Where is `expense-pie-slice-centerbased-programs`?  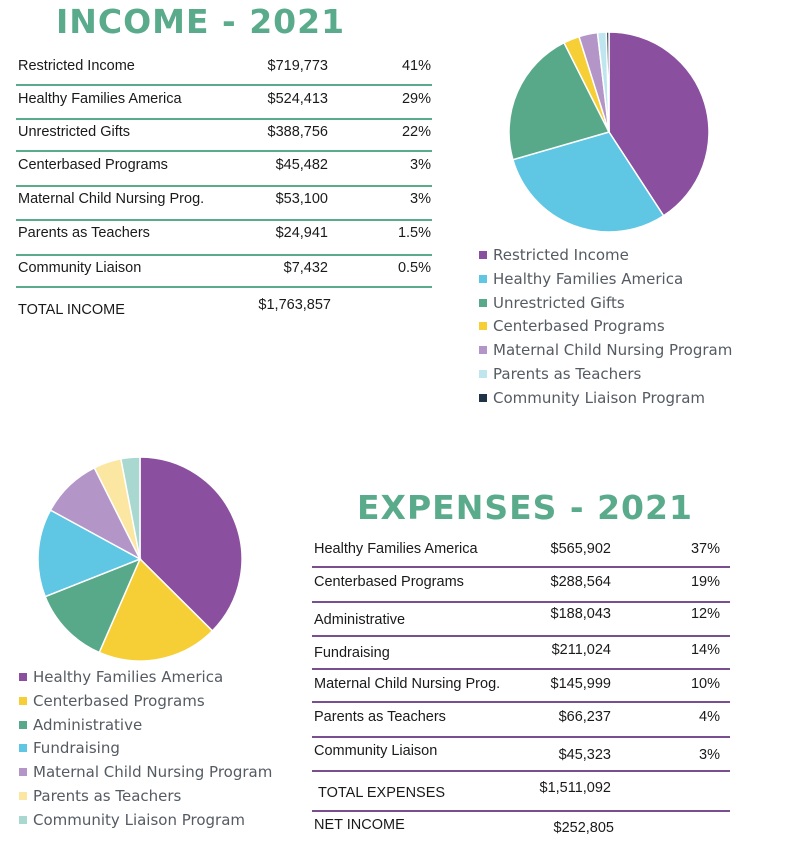 expense-pie-slice-centerbased-programs is located at coordinates (156, 609).